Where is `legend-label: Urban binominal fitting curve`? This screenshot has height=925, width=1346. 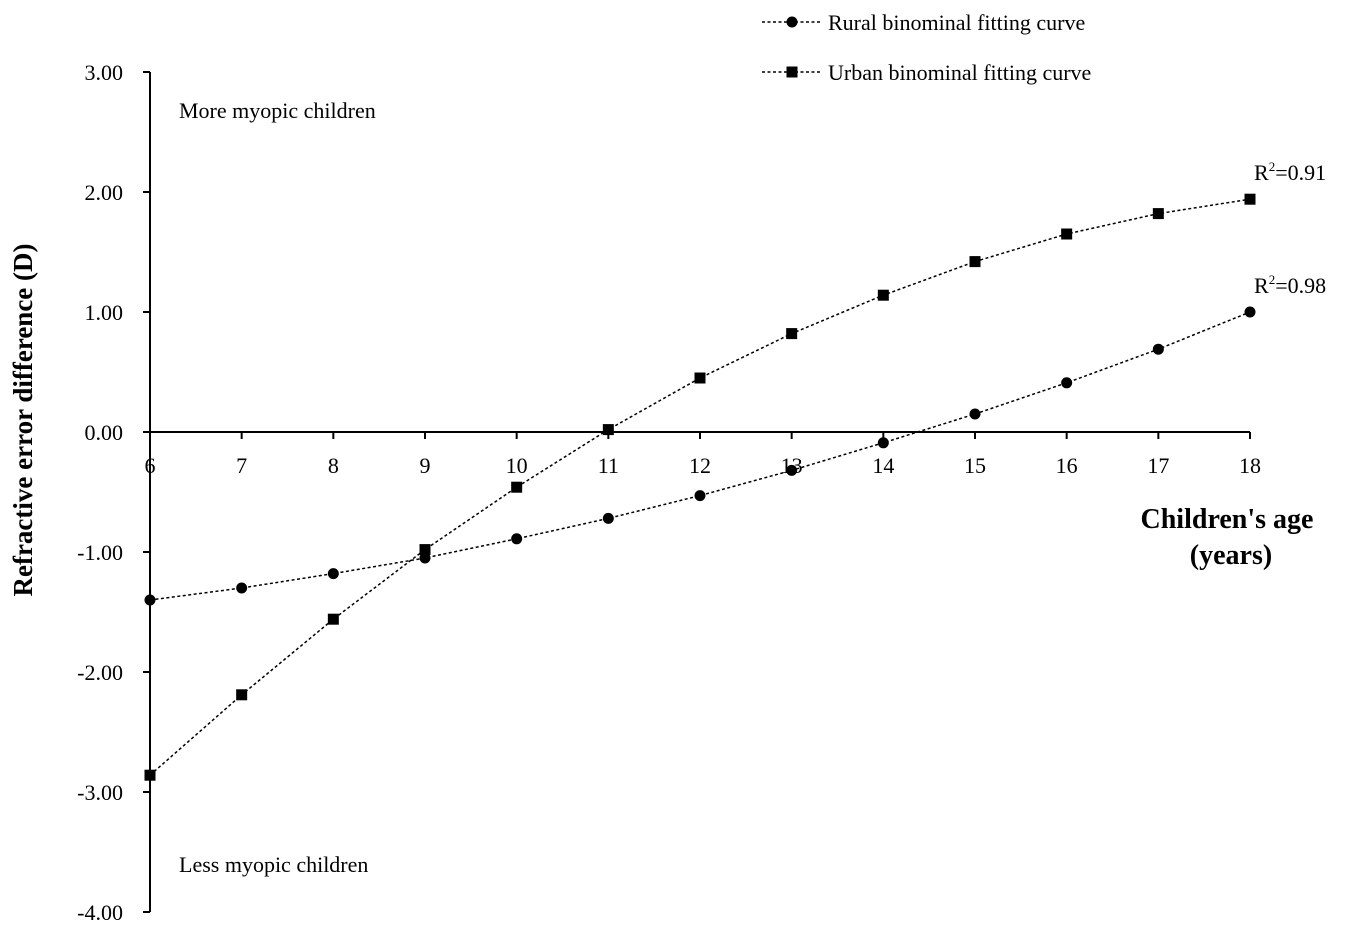 legend-label: Urban binominal fitting curve is located at coordinates (959, 72).